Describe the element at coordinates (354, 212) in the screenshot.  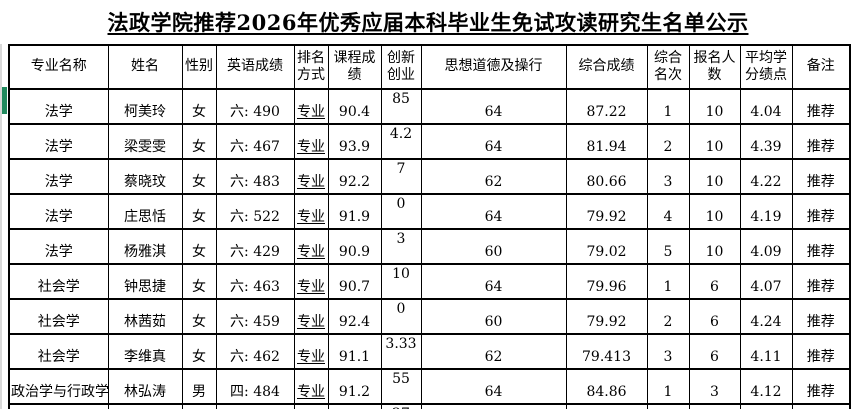
I see `cell-r3-c5: 91.9` at that location.